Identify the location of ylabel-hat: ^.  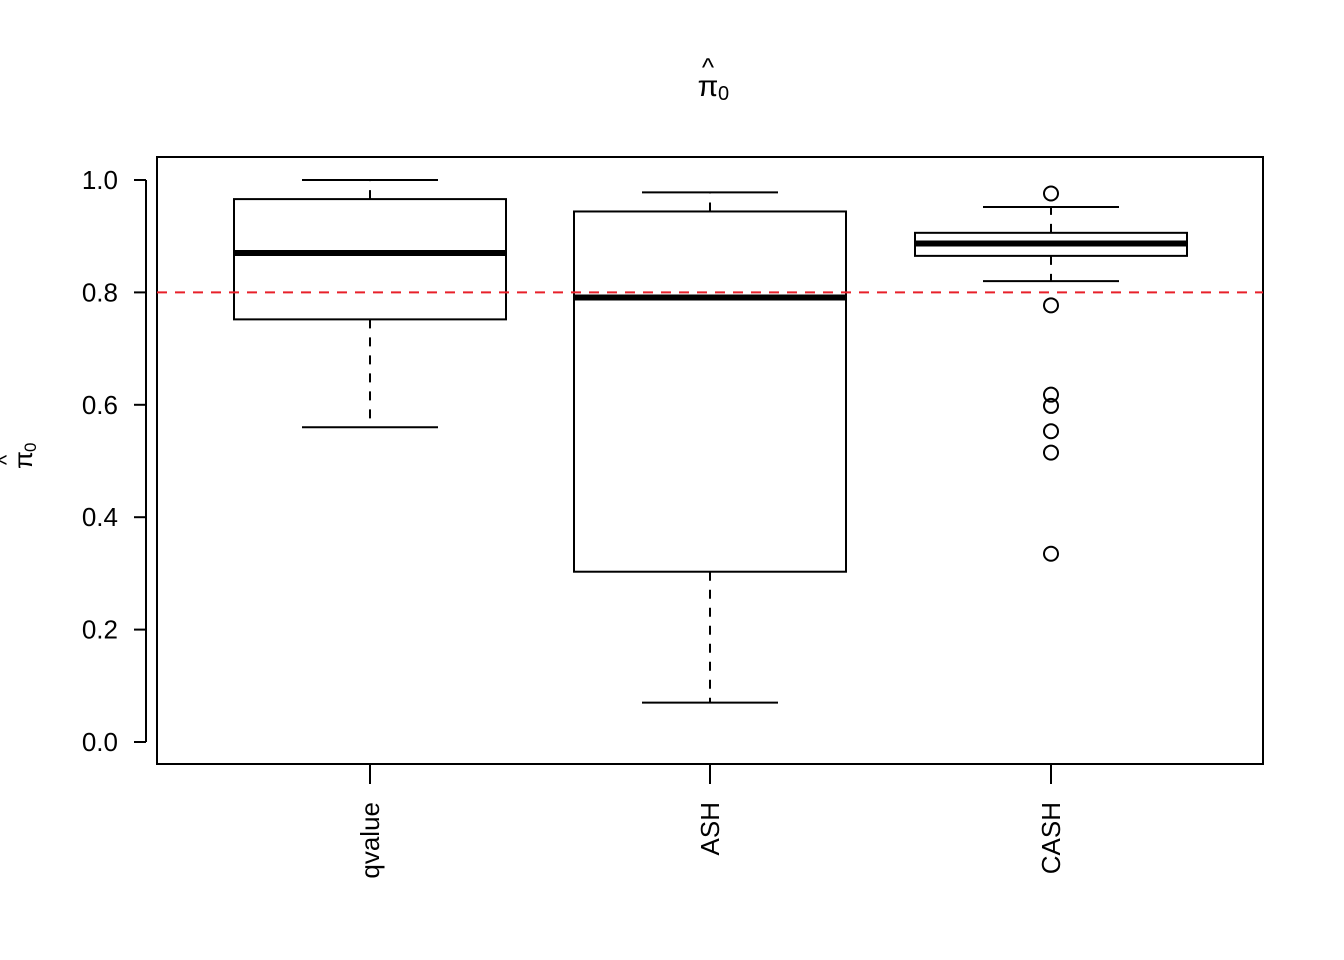
(9, 459).